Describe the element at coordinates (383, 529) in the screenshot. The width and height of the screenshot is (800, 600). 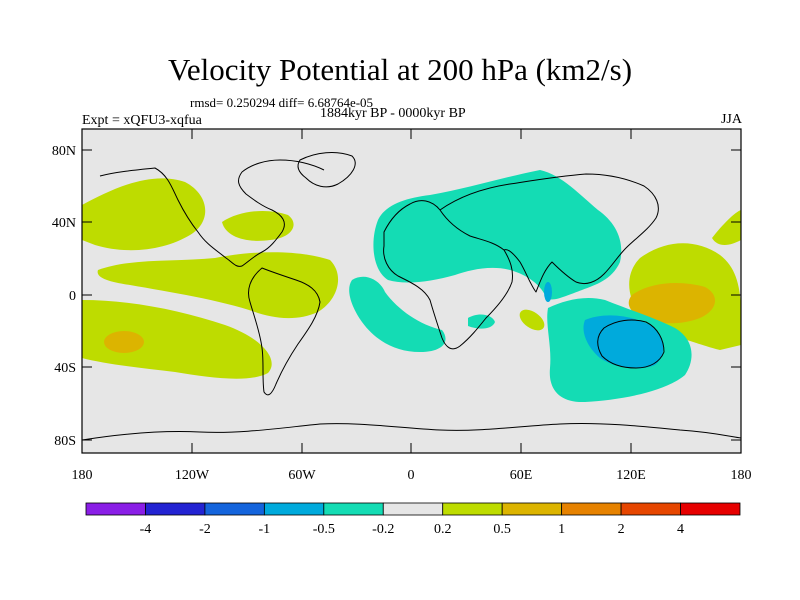
I see `colorbar-label: -0.2` at that location.